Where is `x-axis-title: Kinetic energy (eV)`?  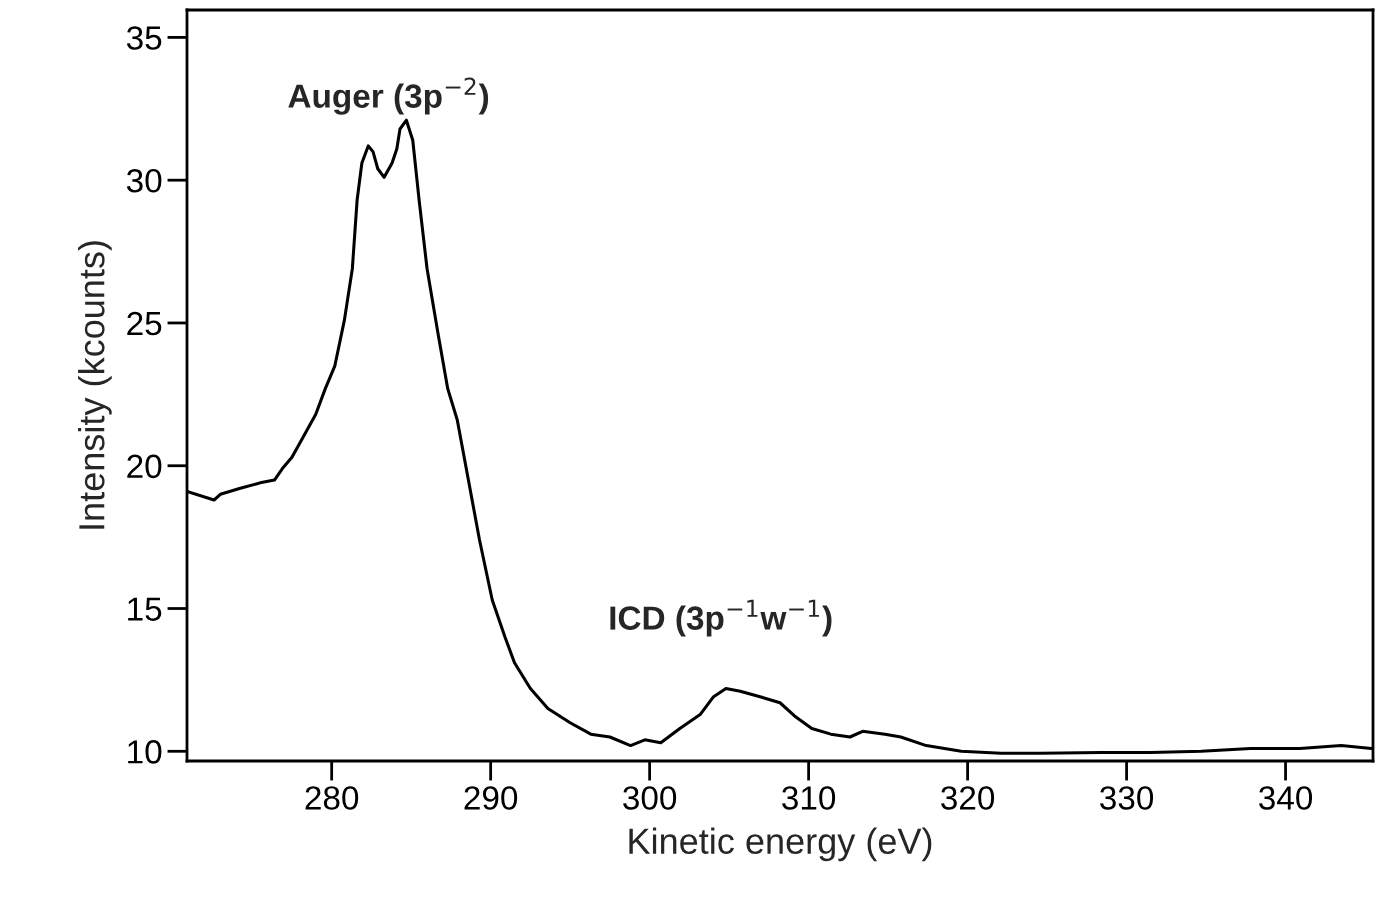 x-axis-title: Kinetic energy (eV) is located at coordinates (780, 844).